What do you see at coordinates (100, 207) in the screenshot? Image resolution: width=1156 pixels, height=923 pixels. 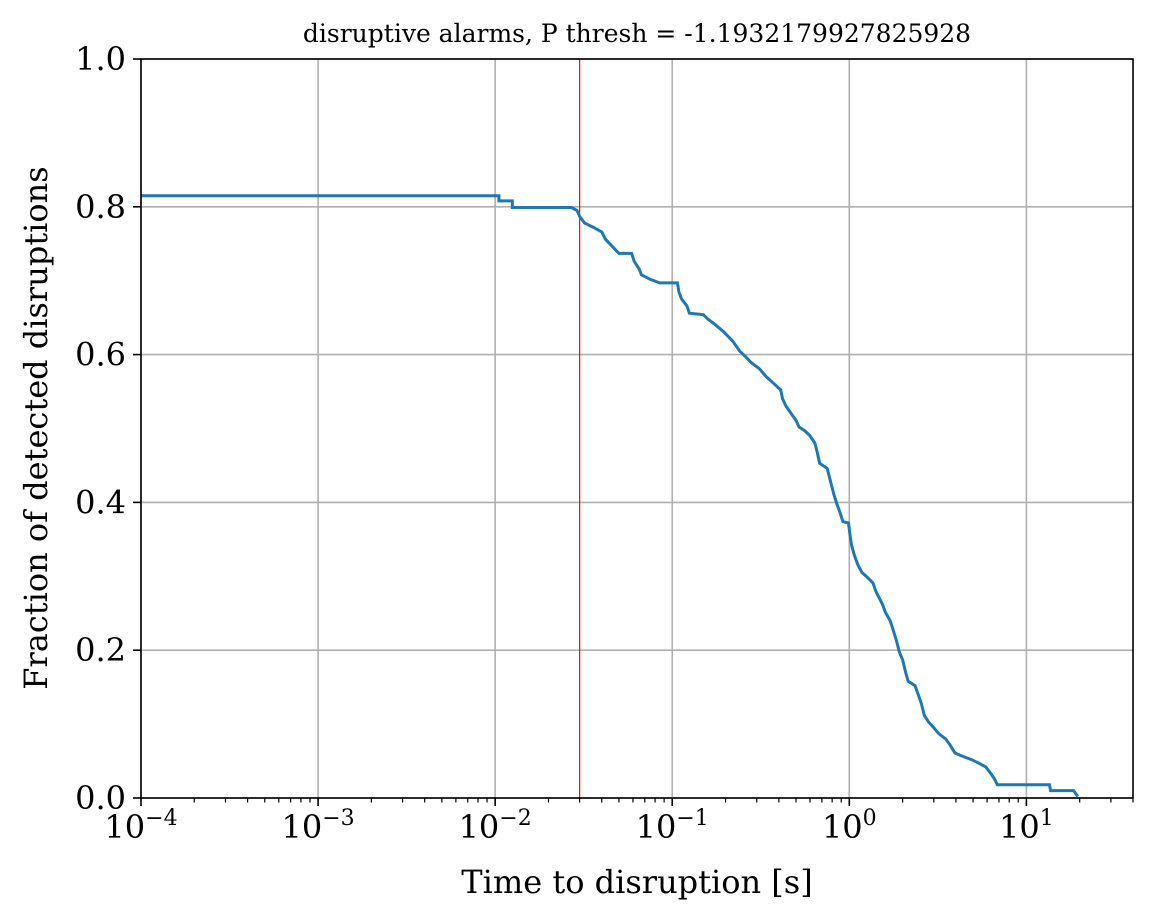 I see `y-tick-label: 0.8` at bounding box center [100, 207].